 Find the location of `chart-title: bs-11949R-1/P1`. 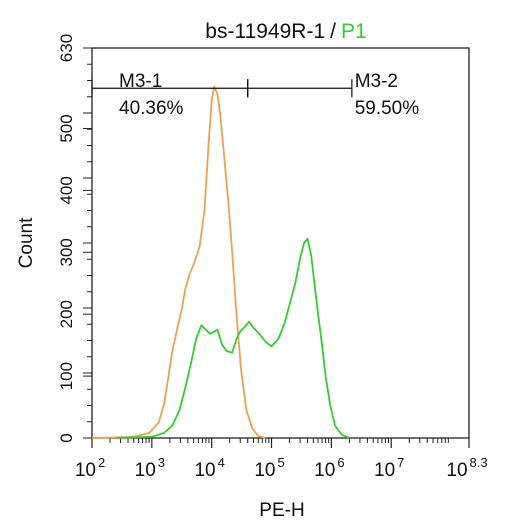

chart-title: bs-11949R-1/P1 is located at coordinates (285, 31).